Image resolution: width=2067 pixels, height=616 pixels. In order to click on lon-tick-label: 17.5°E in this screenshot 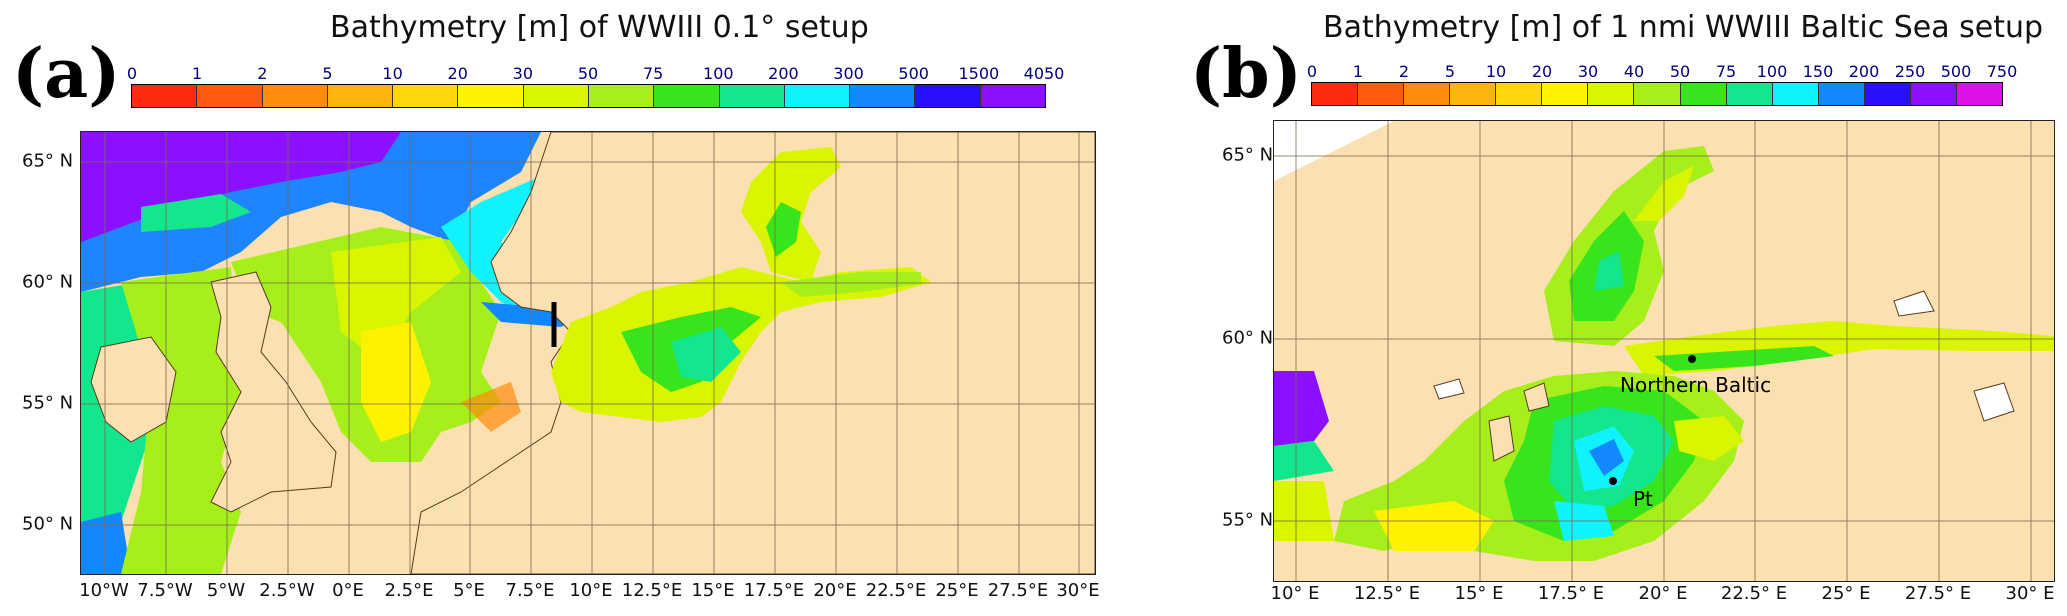, I will do `click(774, 590)`.